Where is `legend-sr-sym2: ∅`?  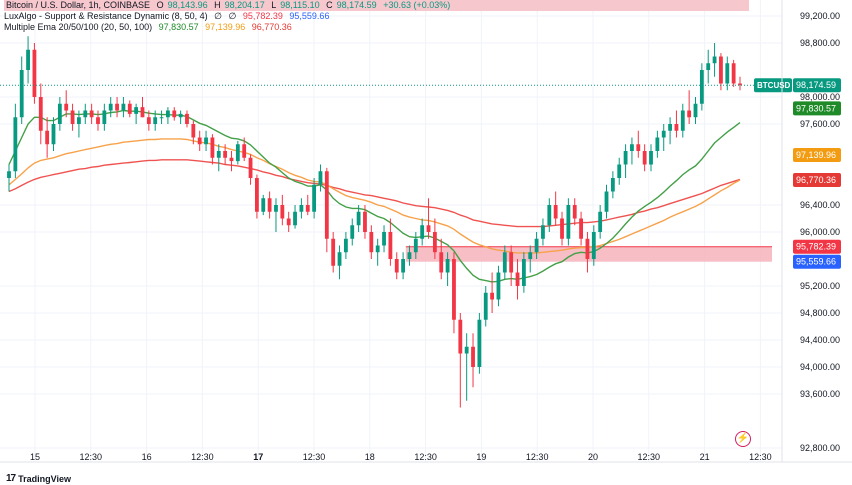 legend-sr-sym2: ∅ is located at coordinates (232, 16).